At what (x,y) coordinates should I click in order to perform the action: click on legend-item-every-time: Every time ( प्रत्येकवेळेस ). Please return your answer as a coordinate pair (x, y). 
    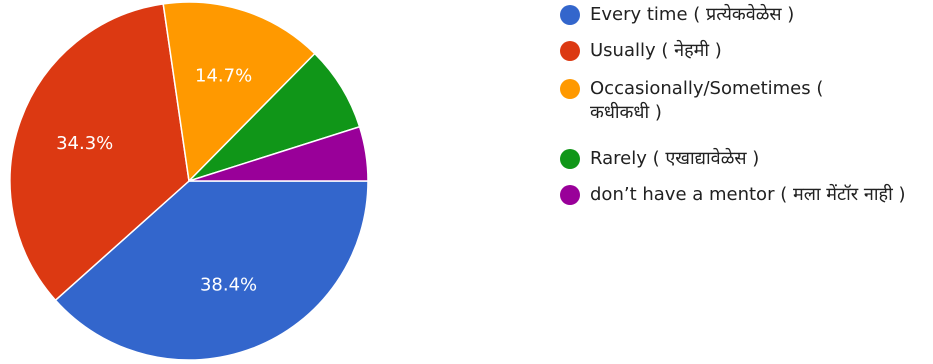
    Looking at the image, I should click on (677, 15).